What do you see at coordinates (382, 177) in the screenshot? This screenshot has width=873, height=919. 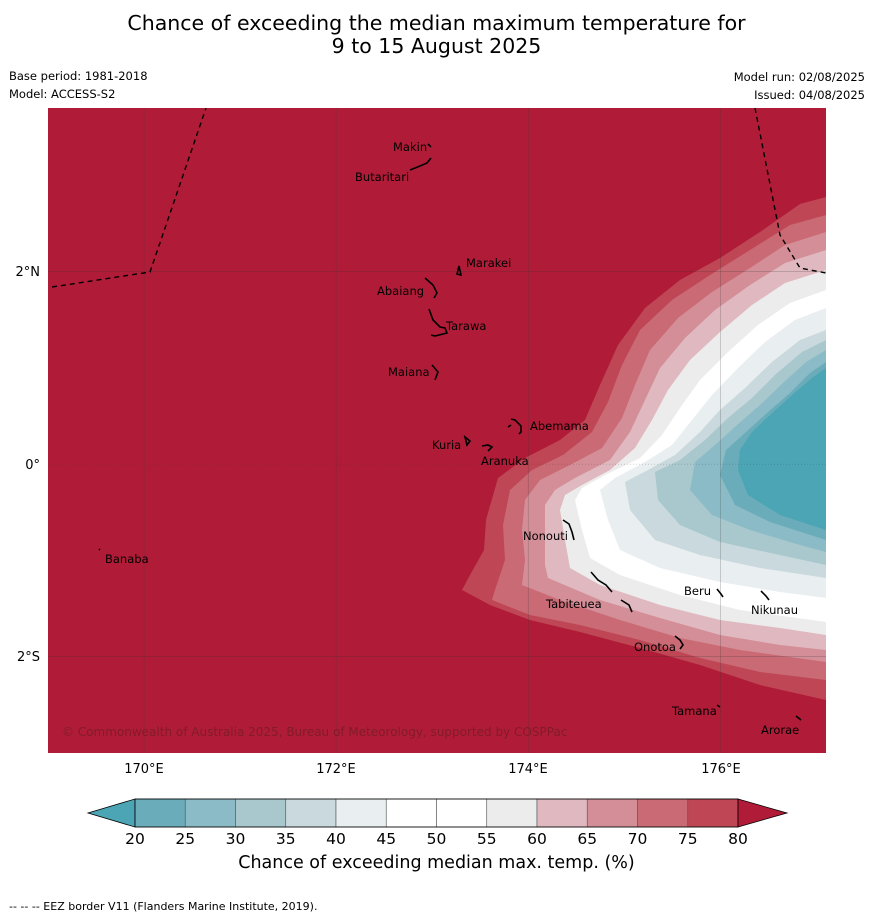 I see `label-butaritari: Butaritari` at bounding box center [382, 177].